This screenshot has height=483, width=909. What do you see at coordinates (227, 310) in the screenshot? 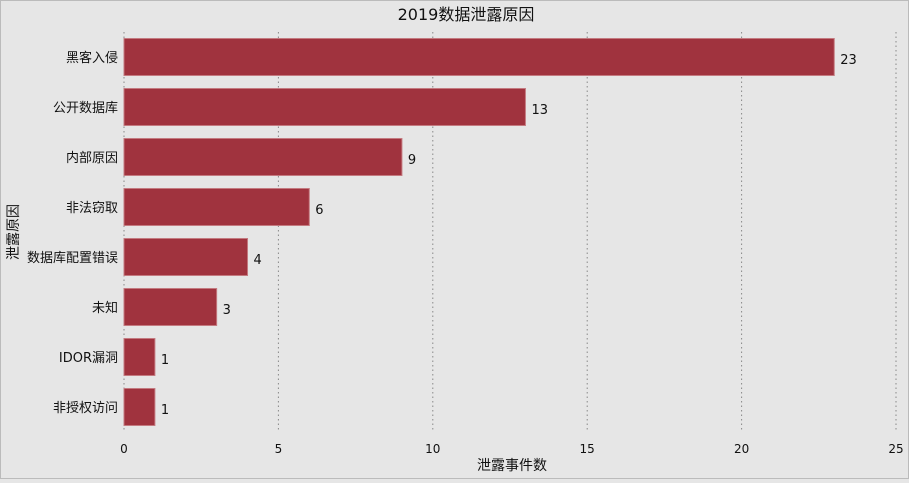
I see `data-label: 3` at bounding box center [227, 310].